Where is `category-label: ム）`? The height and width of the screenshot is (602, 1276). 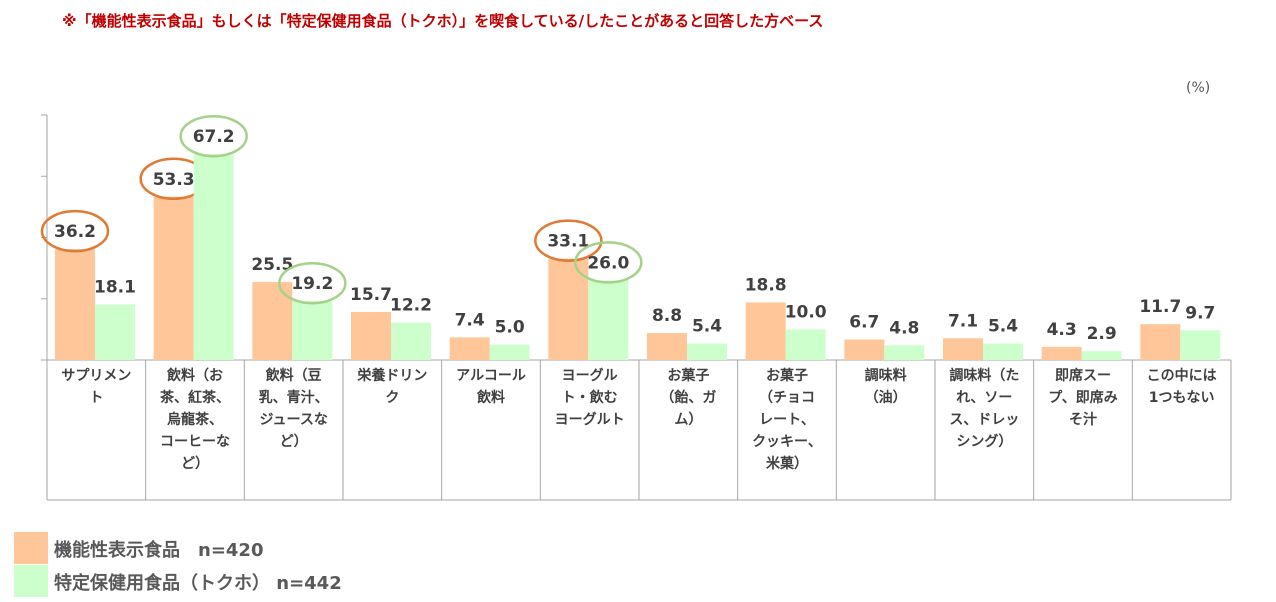
category-label: ム） is located at coordinates (688, 420).